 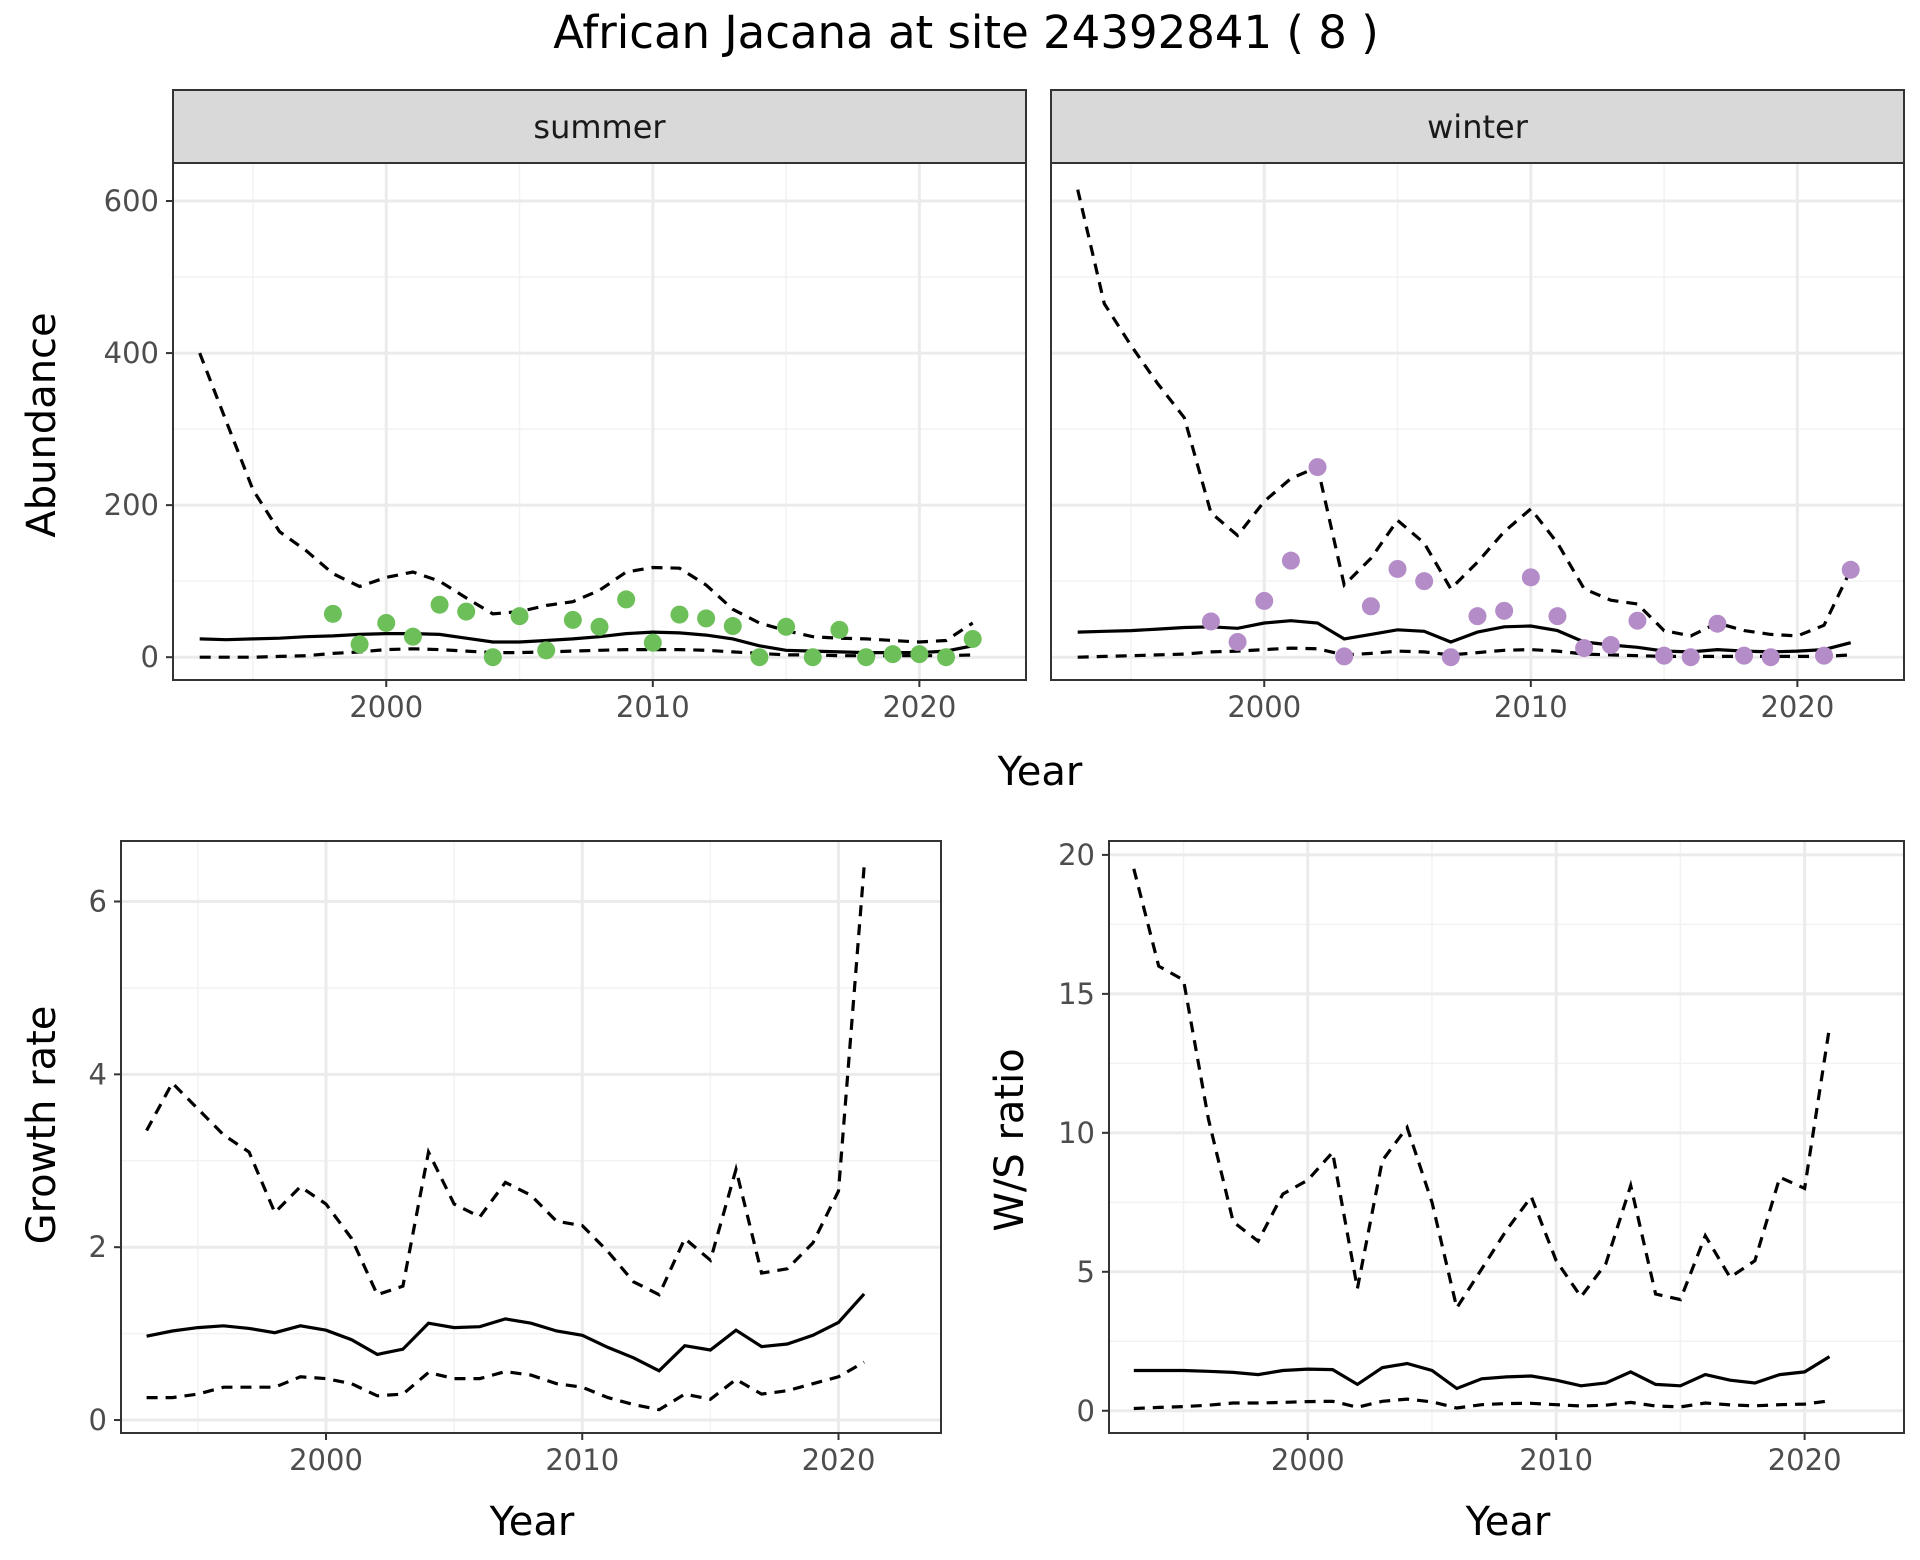 I want to click on ratio-y-axis-title: W/S ratio, so click(x=1010, y=1139).